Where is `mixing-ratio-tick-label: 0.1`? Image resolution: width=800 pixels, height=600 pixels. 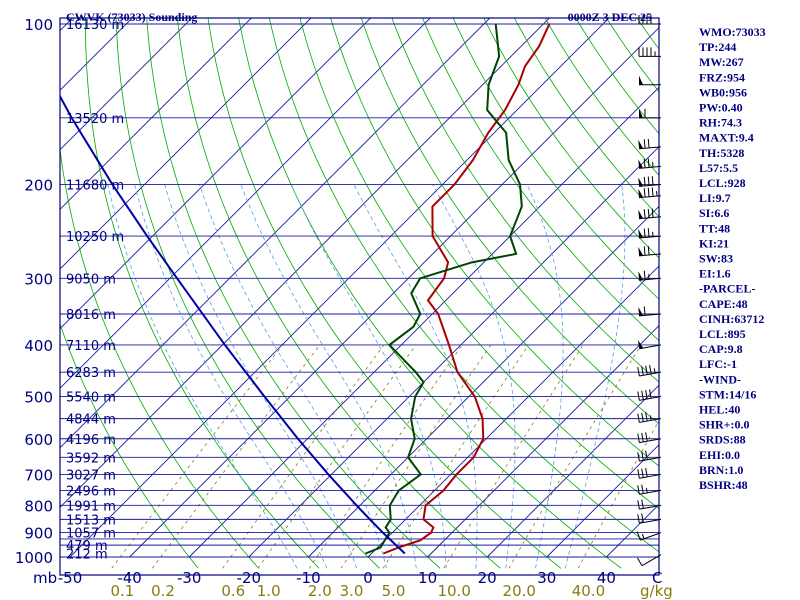 mixing-ratio-tick-label: 0.1 is located at coordinates (122, 591).